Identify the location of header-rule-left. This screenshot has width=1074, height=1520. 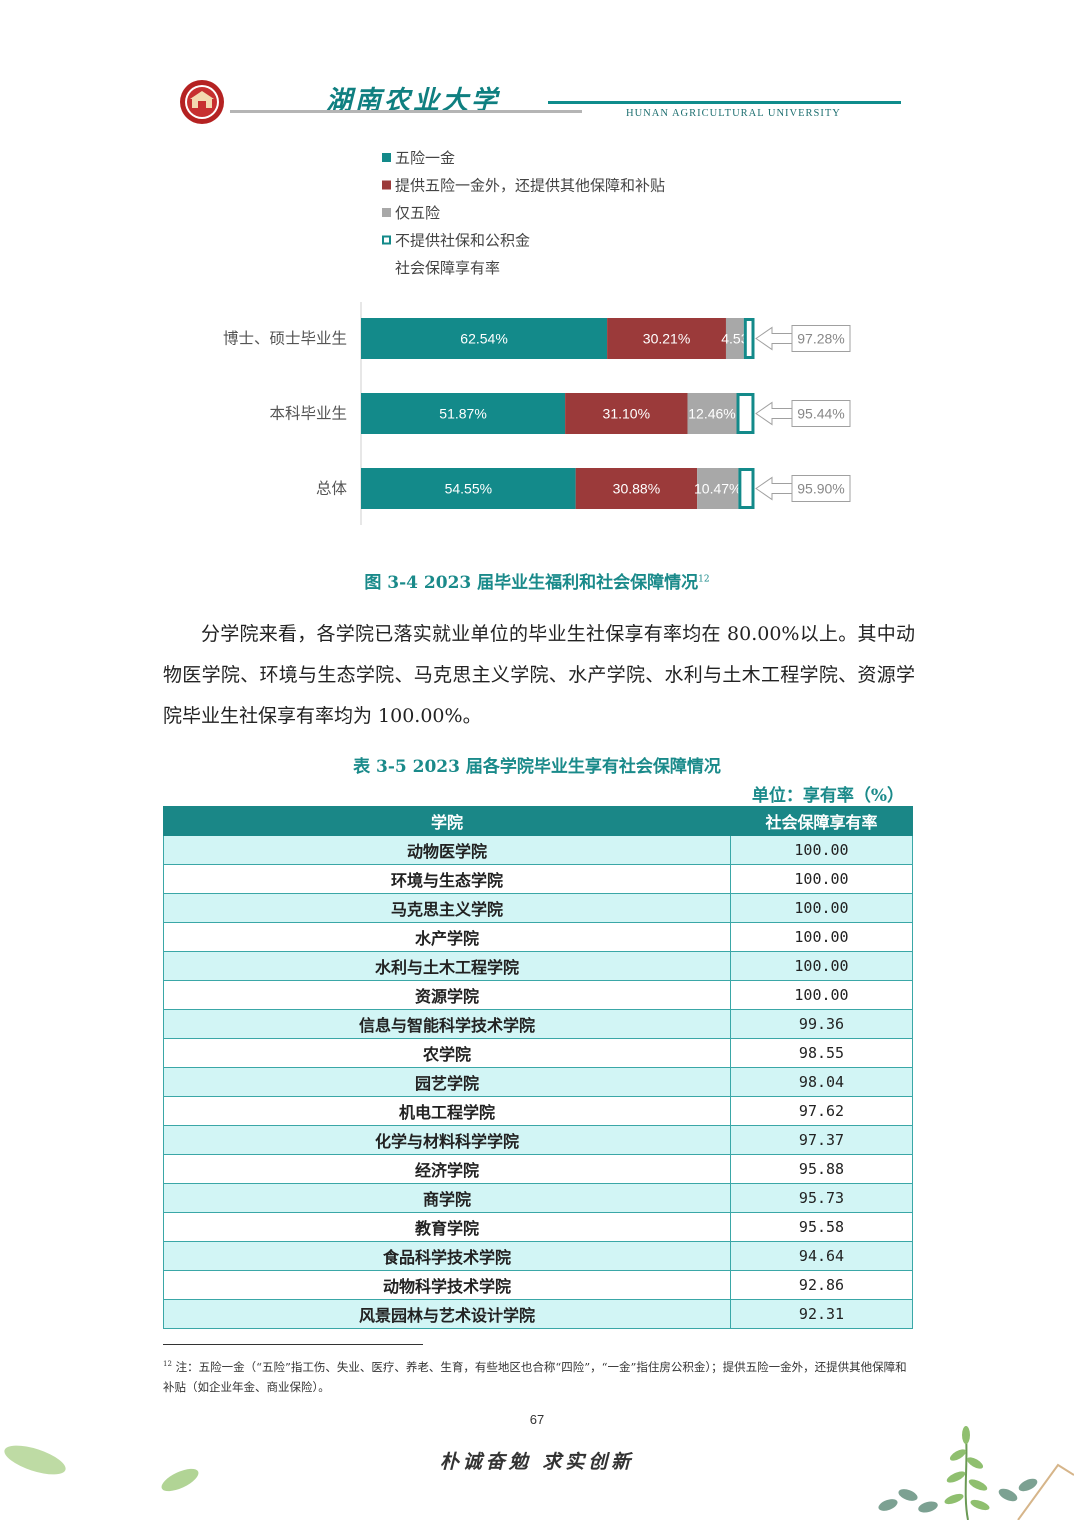
(406, 111).